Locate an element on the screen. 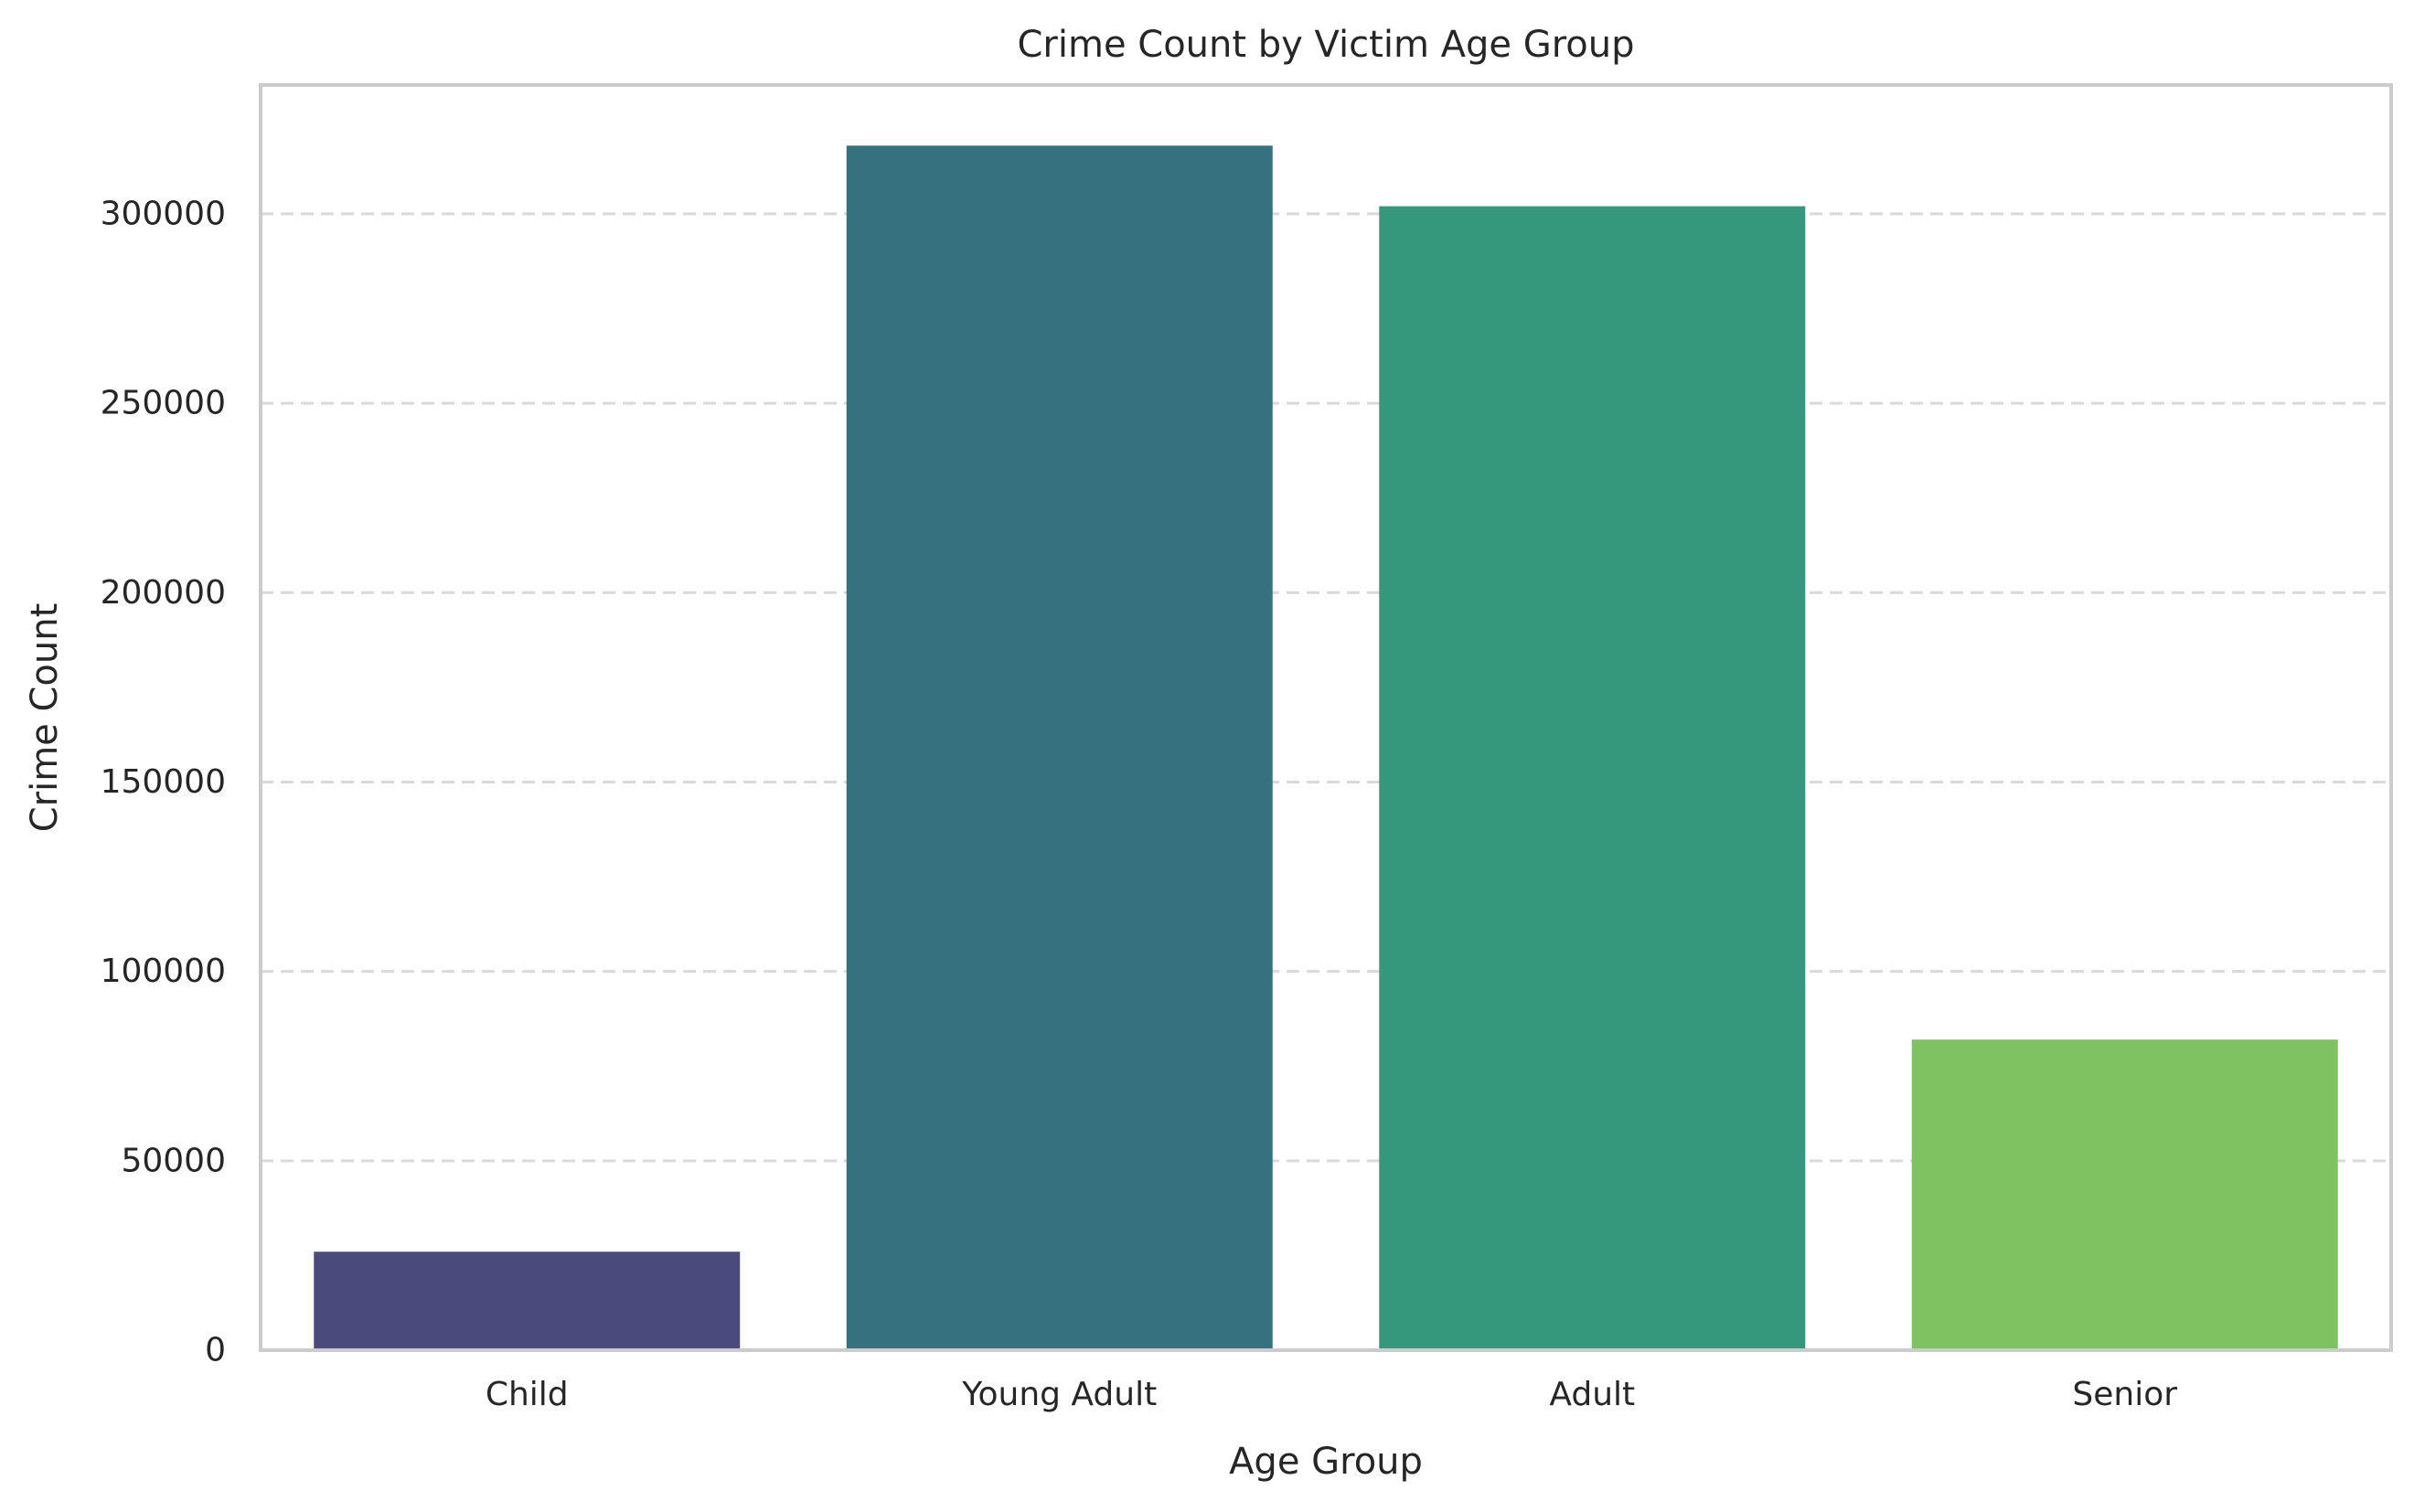 This screenshot has width=2414, height=1512. y-tick-label: 50000 is located at coordinates (173, 1160).